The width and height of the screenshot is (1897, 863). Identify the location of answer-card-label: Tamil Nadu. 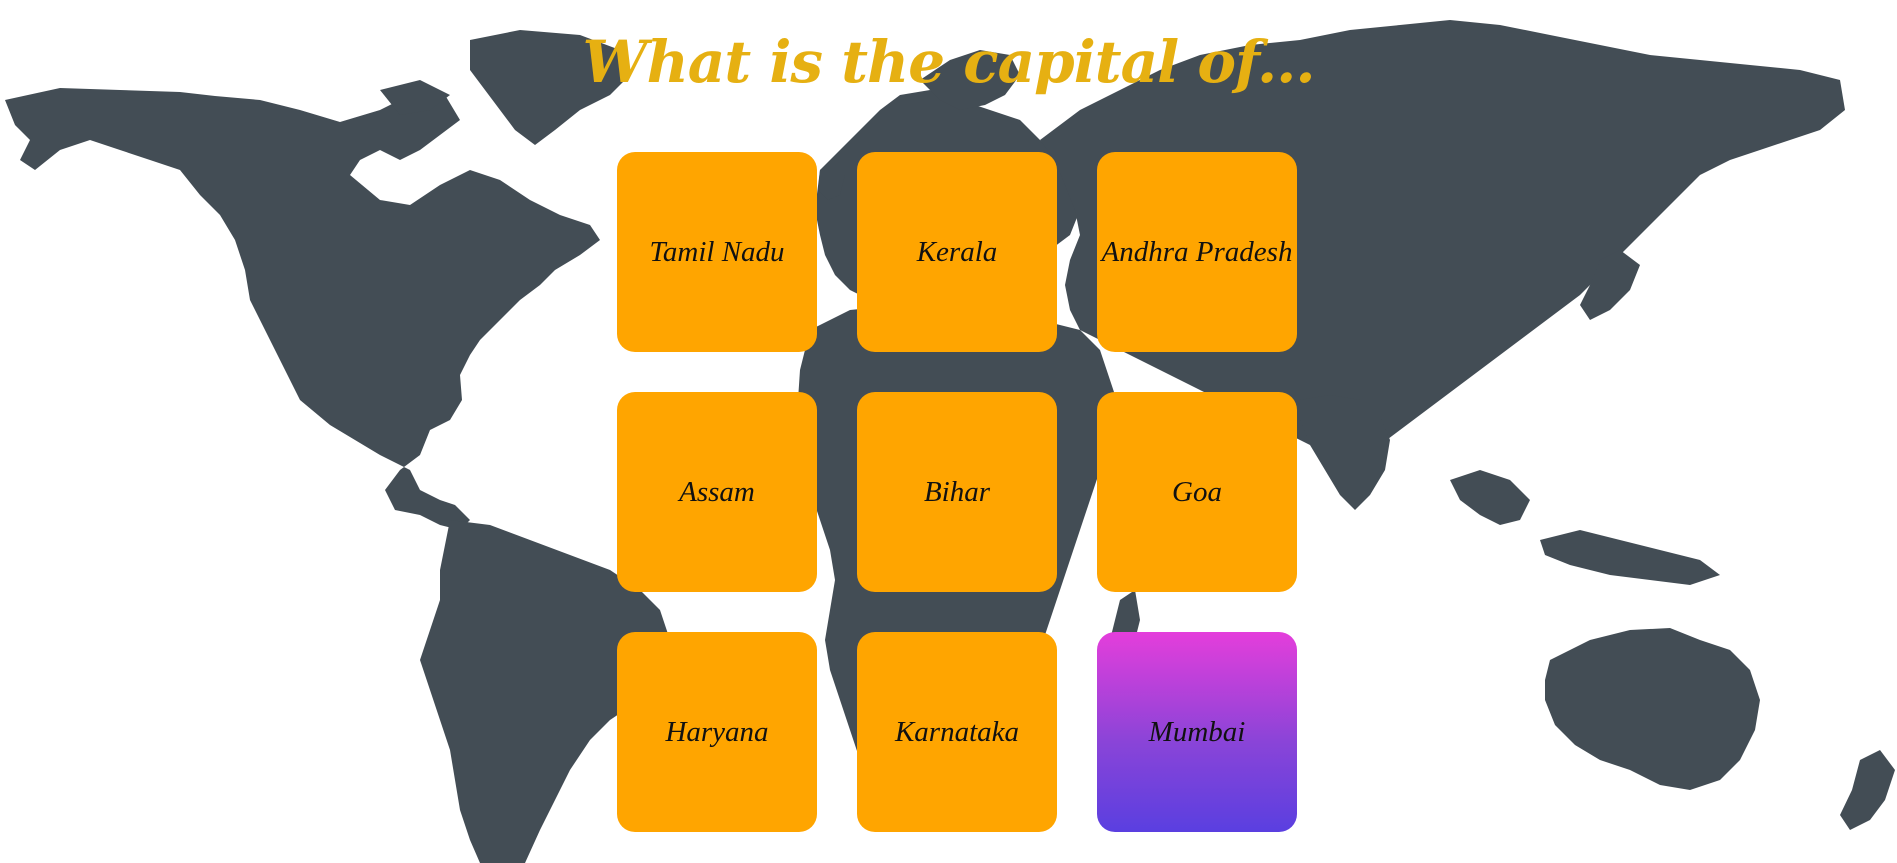
(717, 251).